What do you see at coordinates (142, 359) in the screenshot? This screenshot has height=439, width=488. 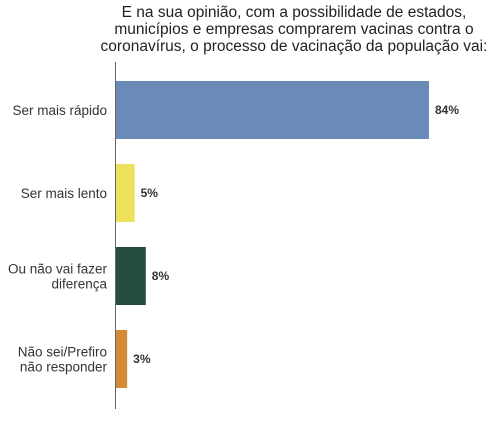 I see `value-label-4: 3%` at bounding box center [142, 359].